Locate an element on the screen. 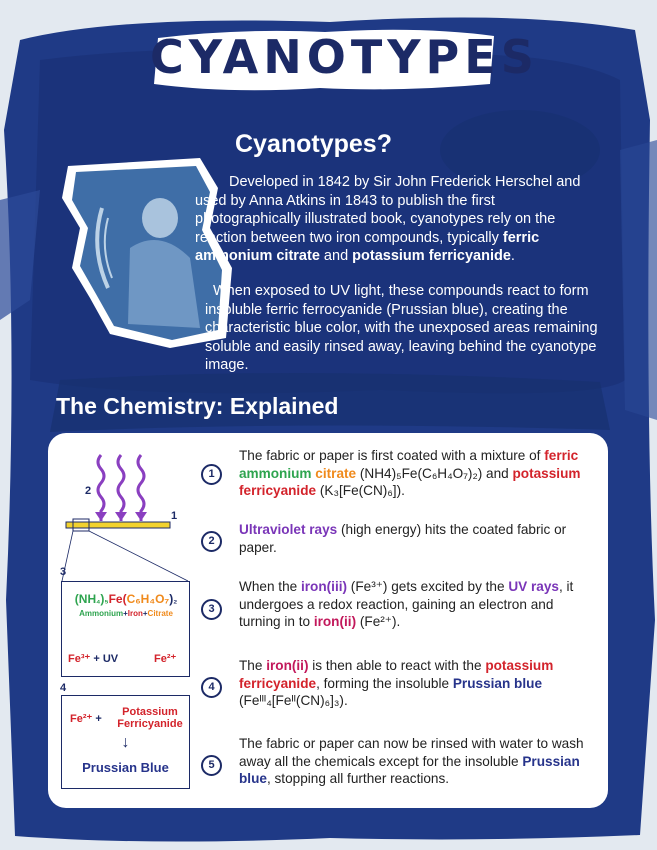 Image resolution: width=657 pixels, height=850 pixels. box4-potassium-ferricyanide: Potassium Ferricyanide is located at coordinates (150, 718).